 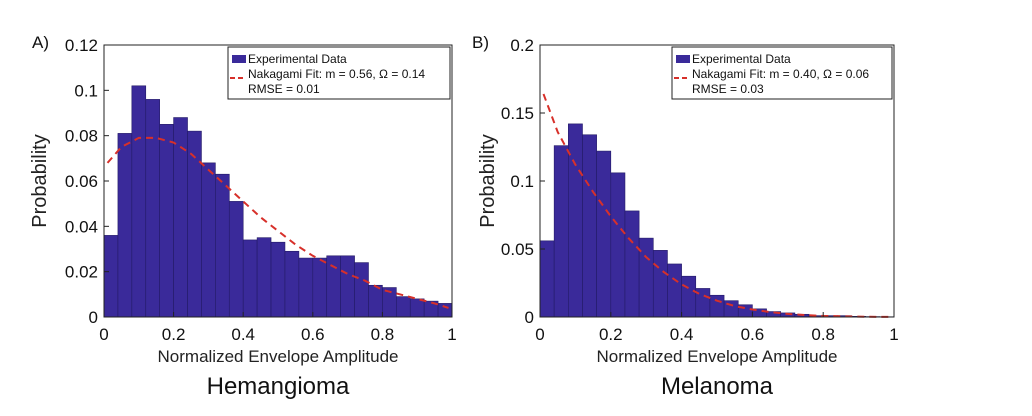 What do you see at coordinates (40, 42) in the screenshot?
I see `panel-label-a: A)` at bounding box center [40, 42].